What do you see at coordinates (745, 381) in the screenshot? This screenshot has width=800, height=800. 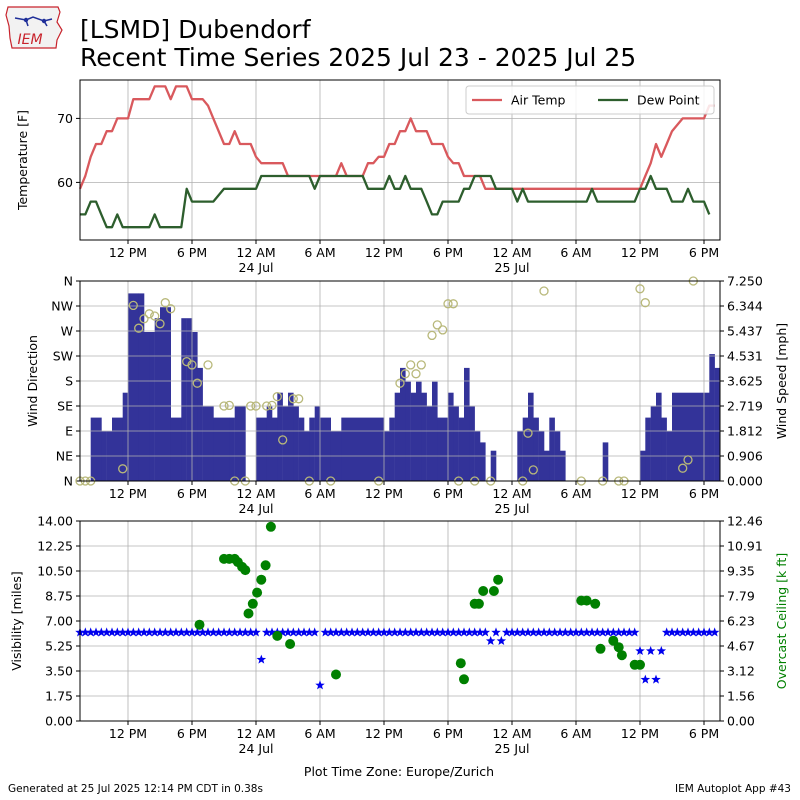 I see `wind-speed-tick-label: 3.625` at bounding box center [745, 381].